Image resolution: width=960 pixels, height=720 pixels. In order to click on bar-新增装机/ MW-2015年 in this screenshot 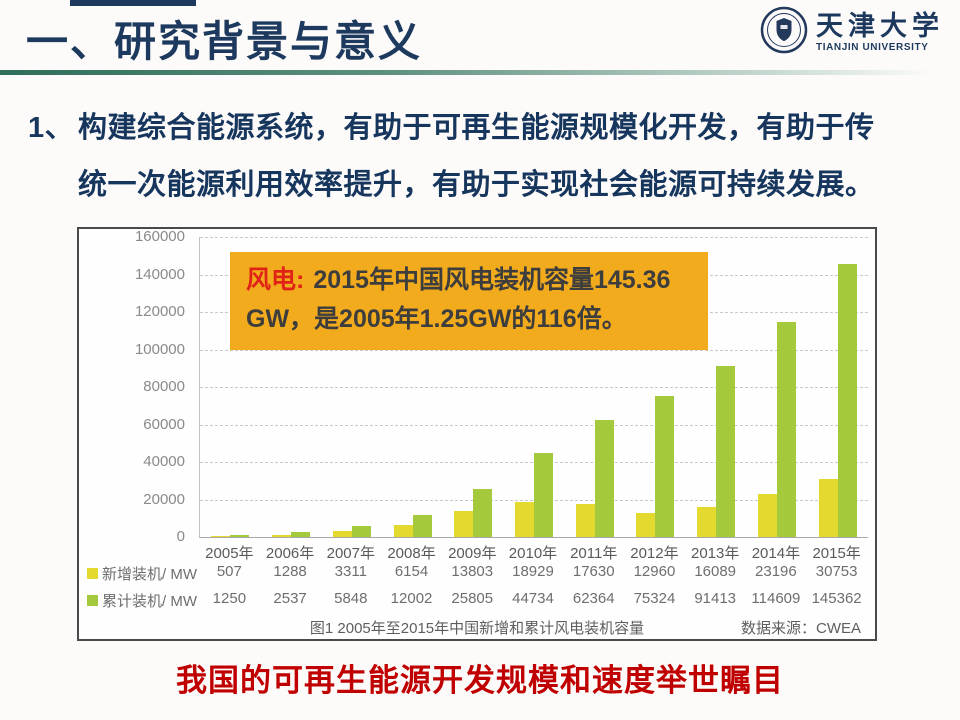, I will do `click(828, 508)`.